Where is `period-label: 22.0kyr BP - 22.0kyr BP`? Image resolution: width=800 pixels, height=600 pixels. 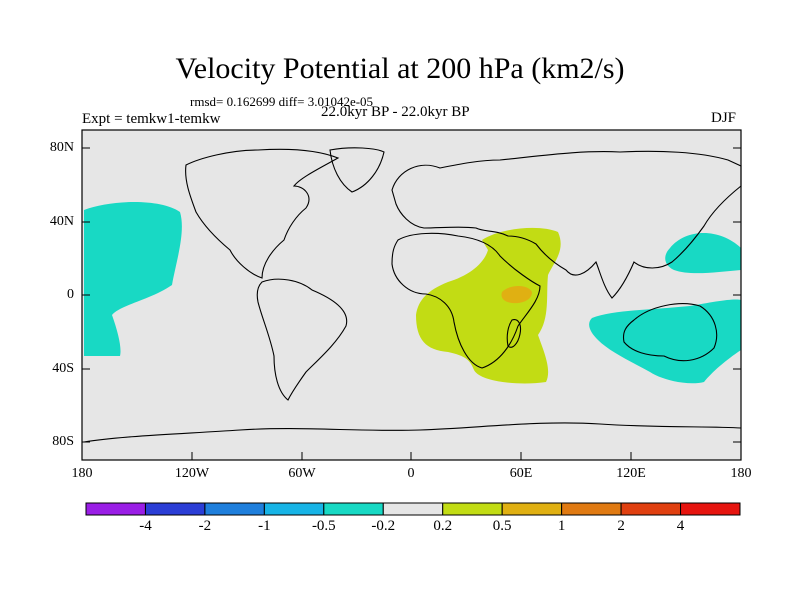
period-label: 22.0kyr BP - 22.0kyr BP is located at coordinates (395, 112).